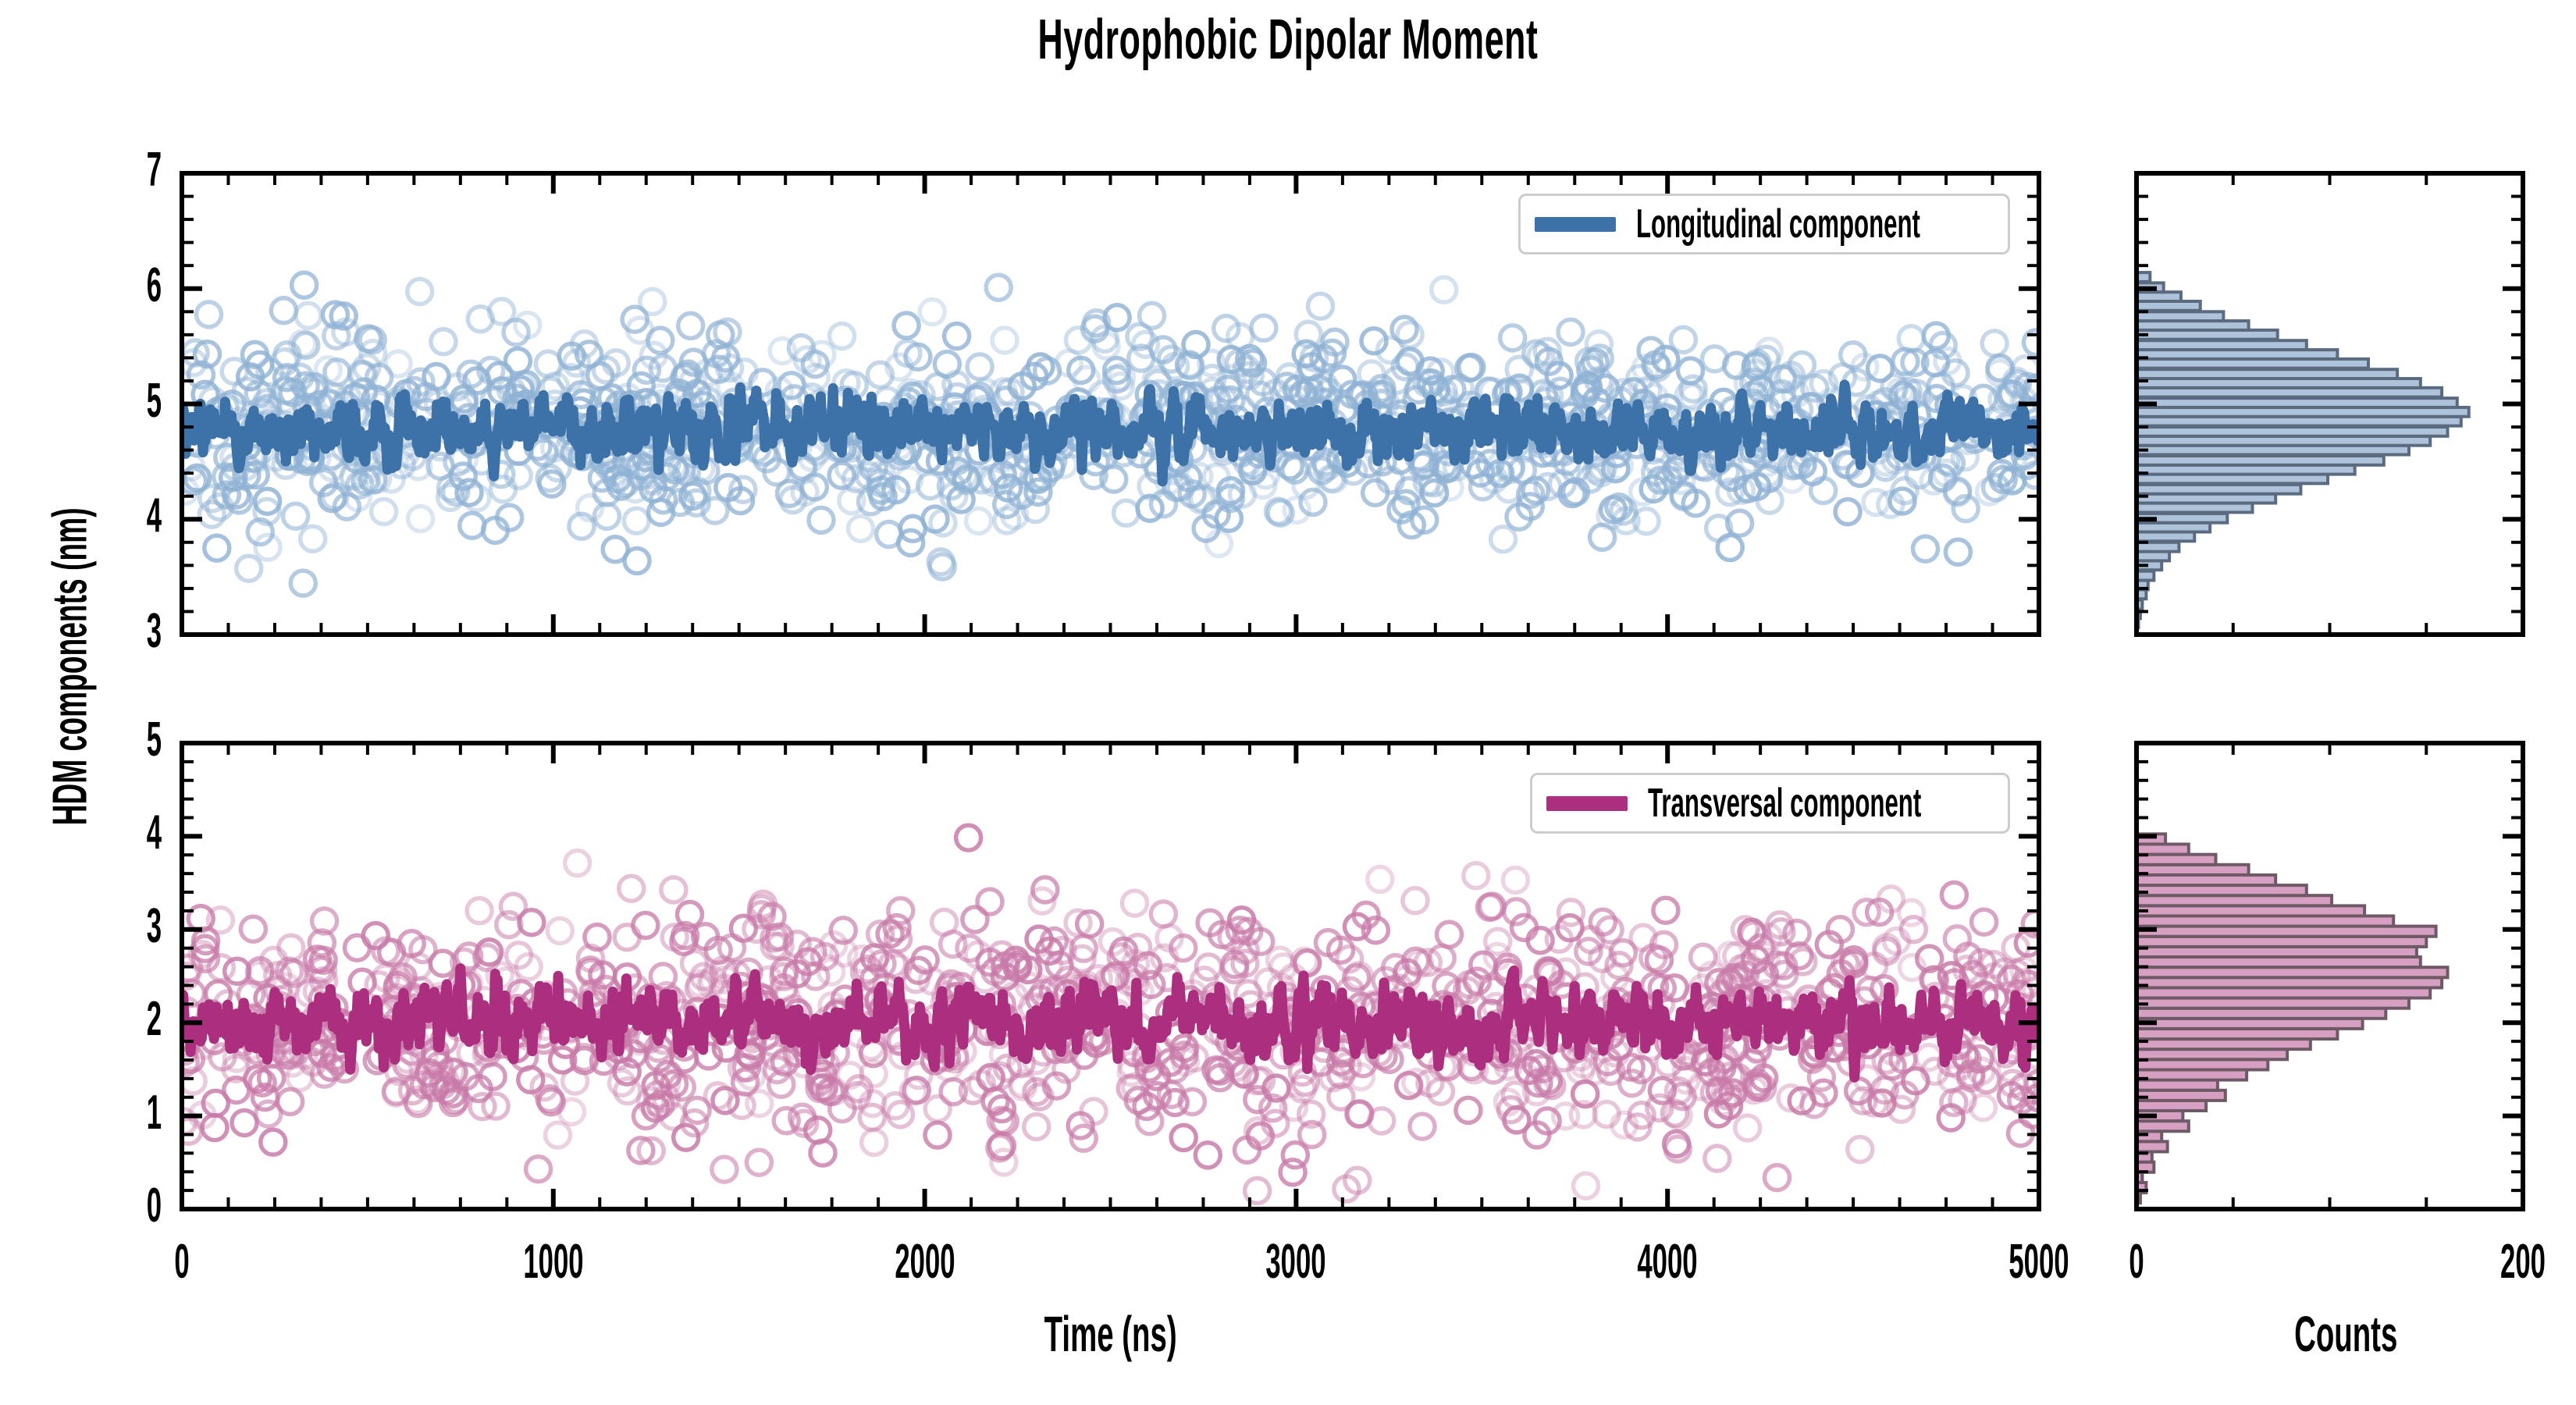  Describe the element at coordinates (154, 833) in the screenshot. I see `y-tick-label-transversal: 4` at that location.